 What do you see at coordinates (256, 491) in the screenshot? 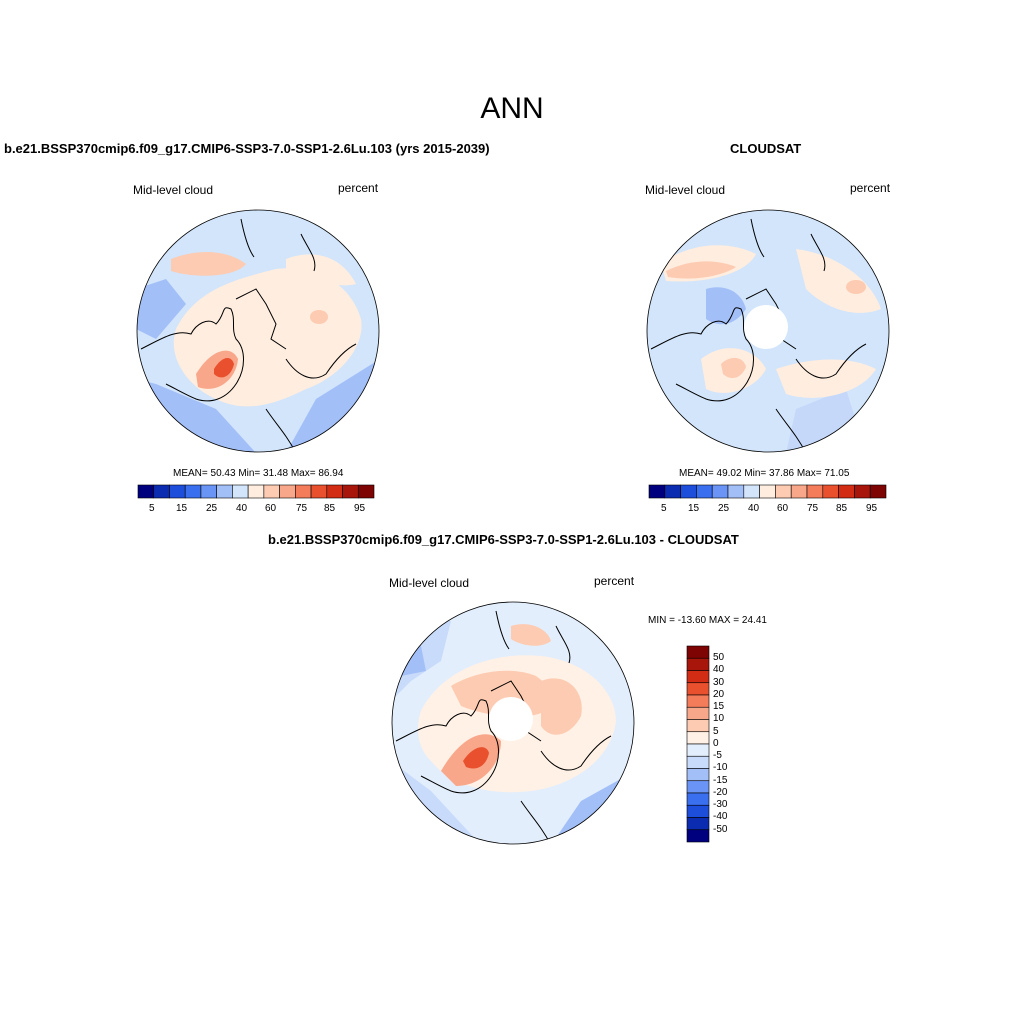
I see `panel-1-colorbar` at bounding box center [256, 491].